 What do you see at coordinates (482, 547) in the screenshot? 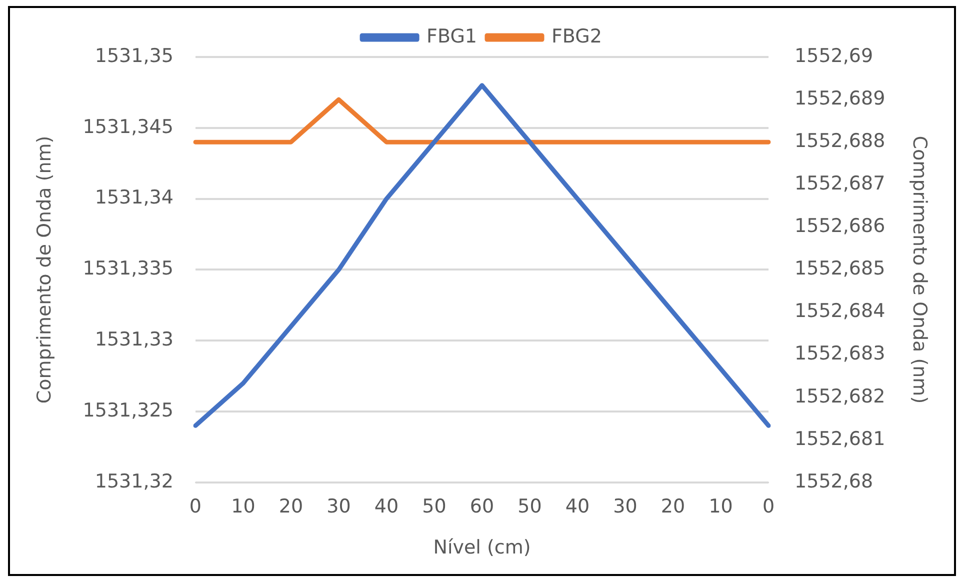
I see `x-axis-title: Nível (cm)` at bounding box center [482, 547].